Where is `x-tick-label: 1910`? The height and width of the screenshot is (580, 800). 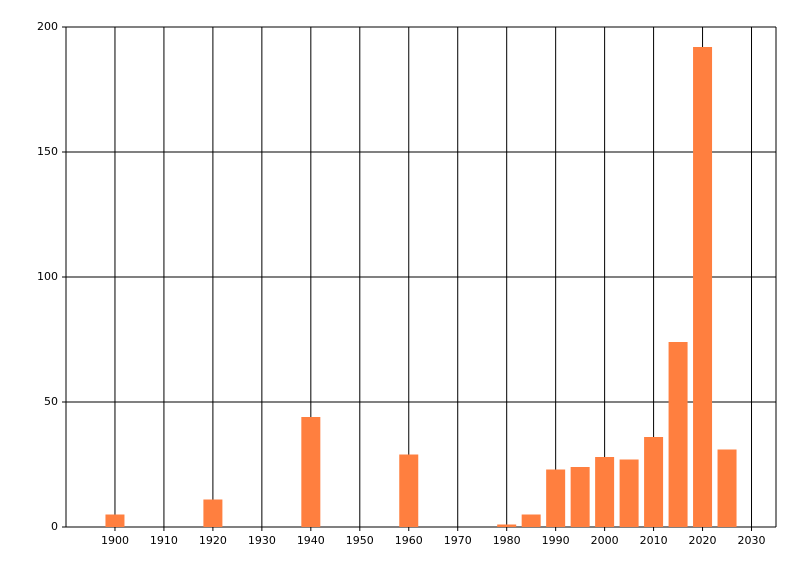 x-tick-label: 1910 is located at coordinates (164, 540).